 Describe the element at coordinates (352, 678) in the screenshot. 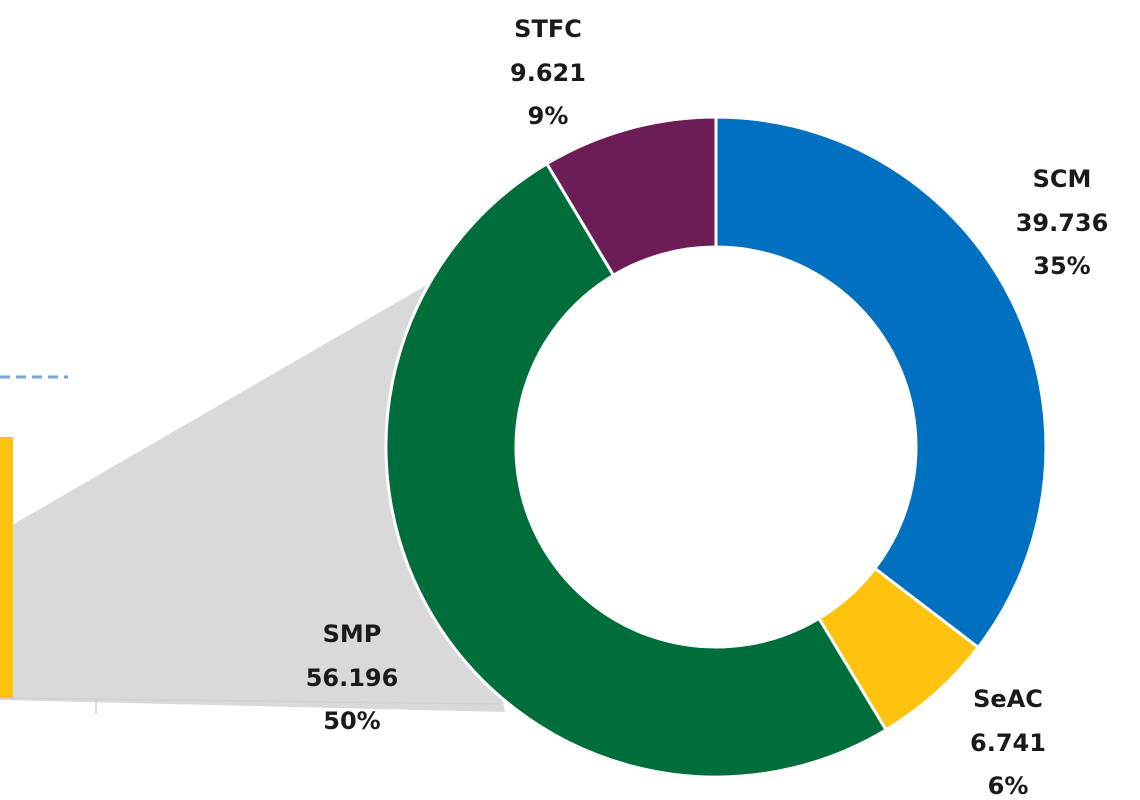

I see `value-label: 56.196` at that location.